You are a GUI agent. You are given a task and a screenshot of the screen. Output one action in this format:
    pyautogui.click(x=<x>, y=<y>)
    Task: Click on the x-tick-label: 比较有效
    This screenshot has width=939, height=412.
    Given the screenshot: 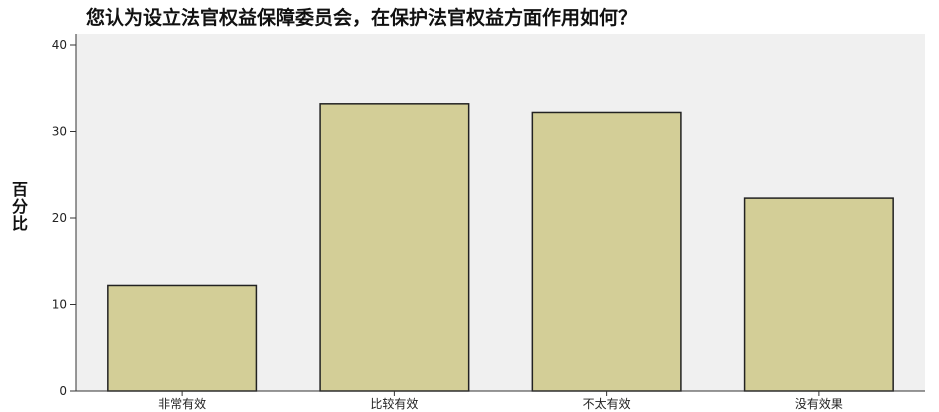 What is the action you would take?
    pyautogui.click(x=394, y=403)
    